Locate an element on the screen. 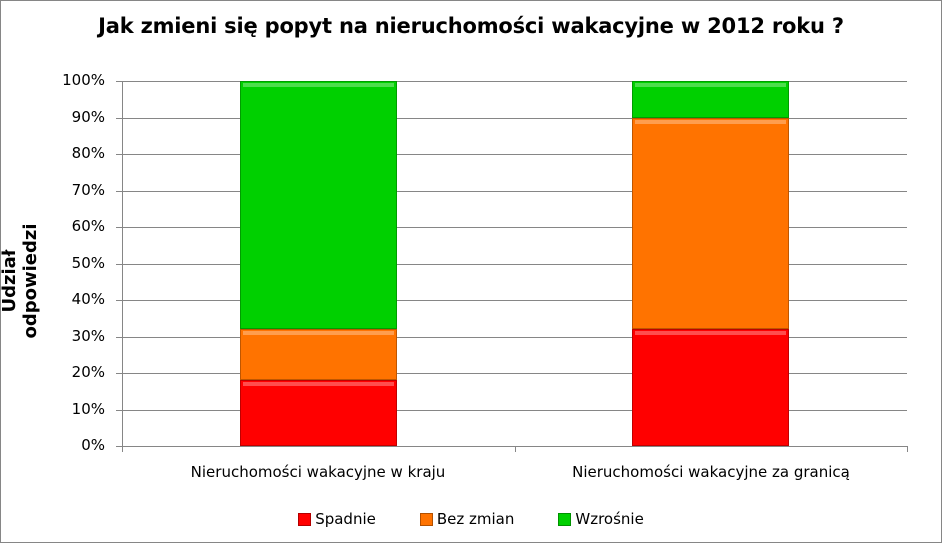 This screenshot has width=942, height=543. y-tick-label: 10% is located at coordinates (88, 408).